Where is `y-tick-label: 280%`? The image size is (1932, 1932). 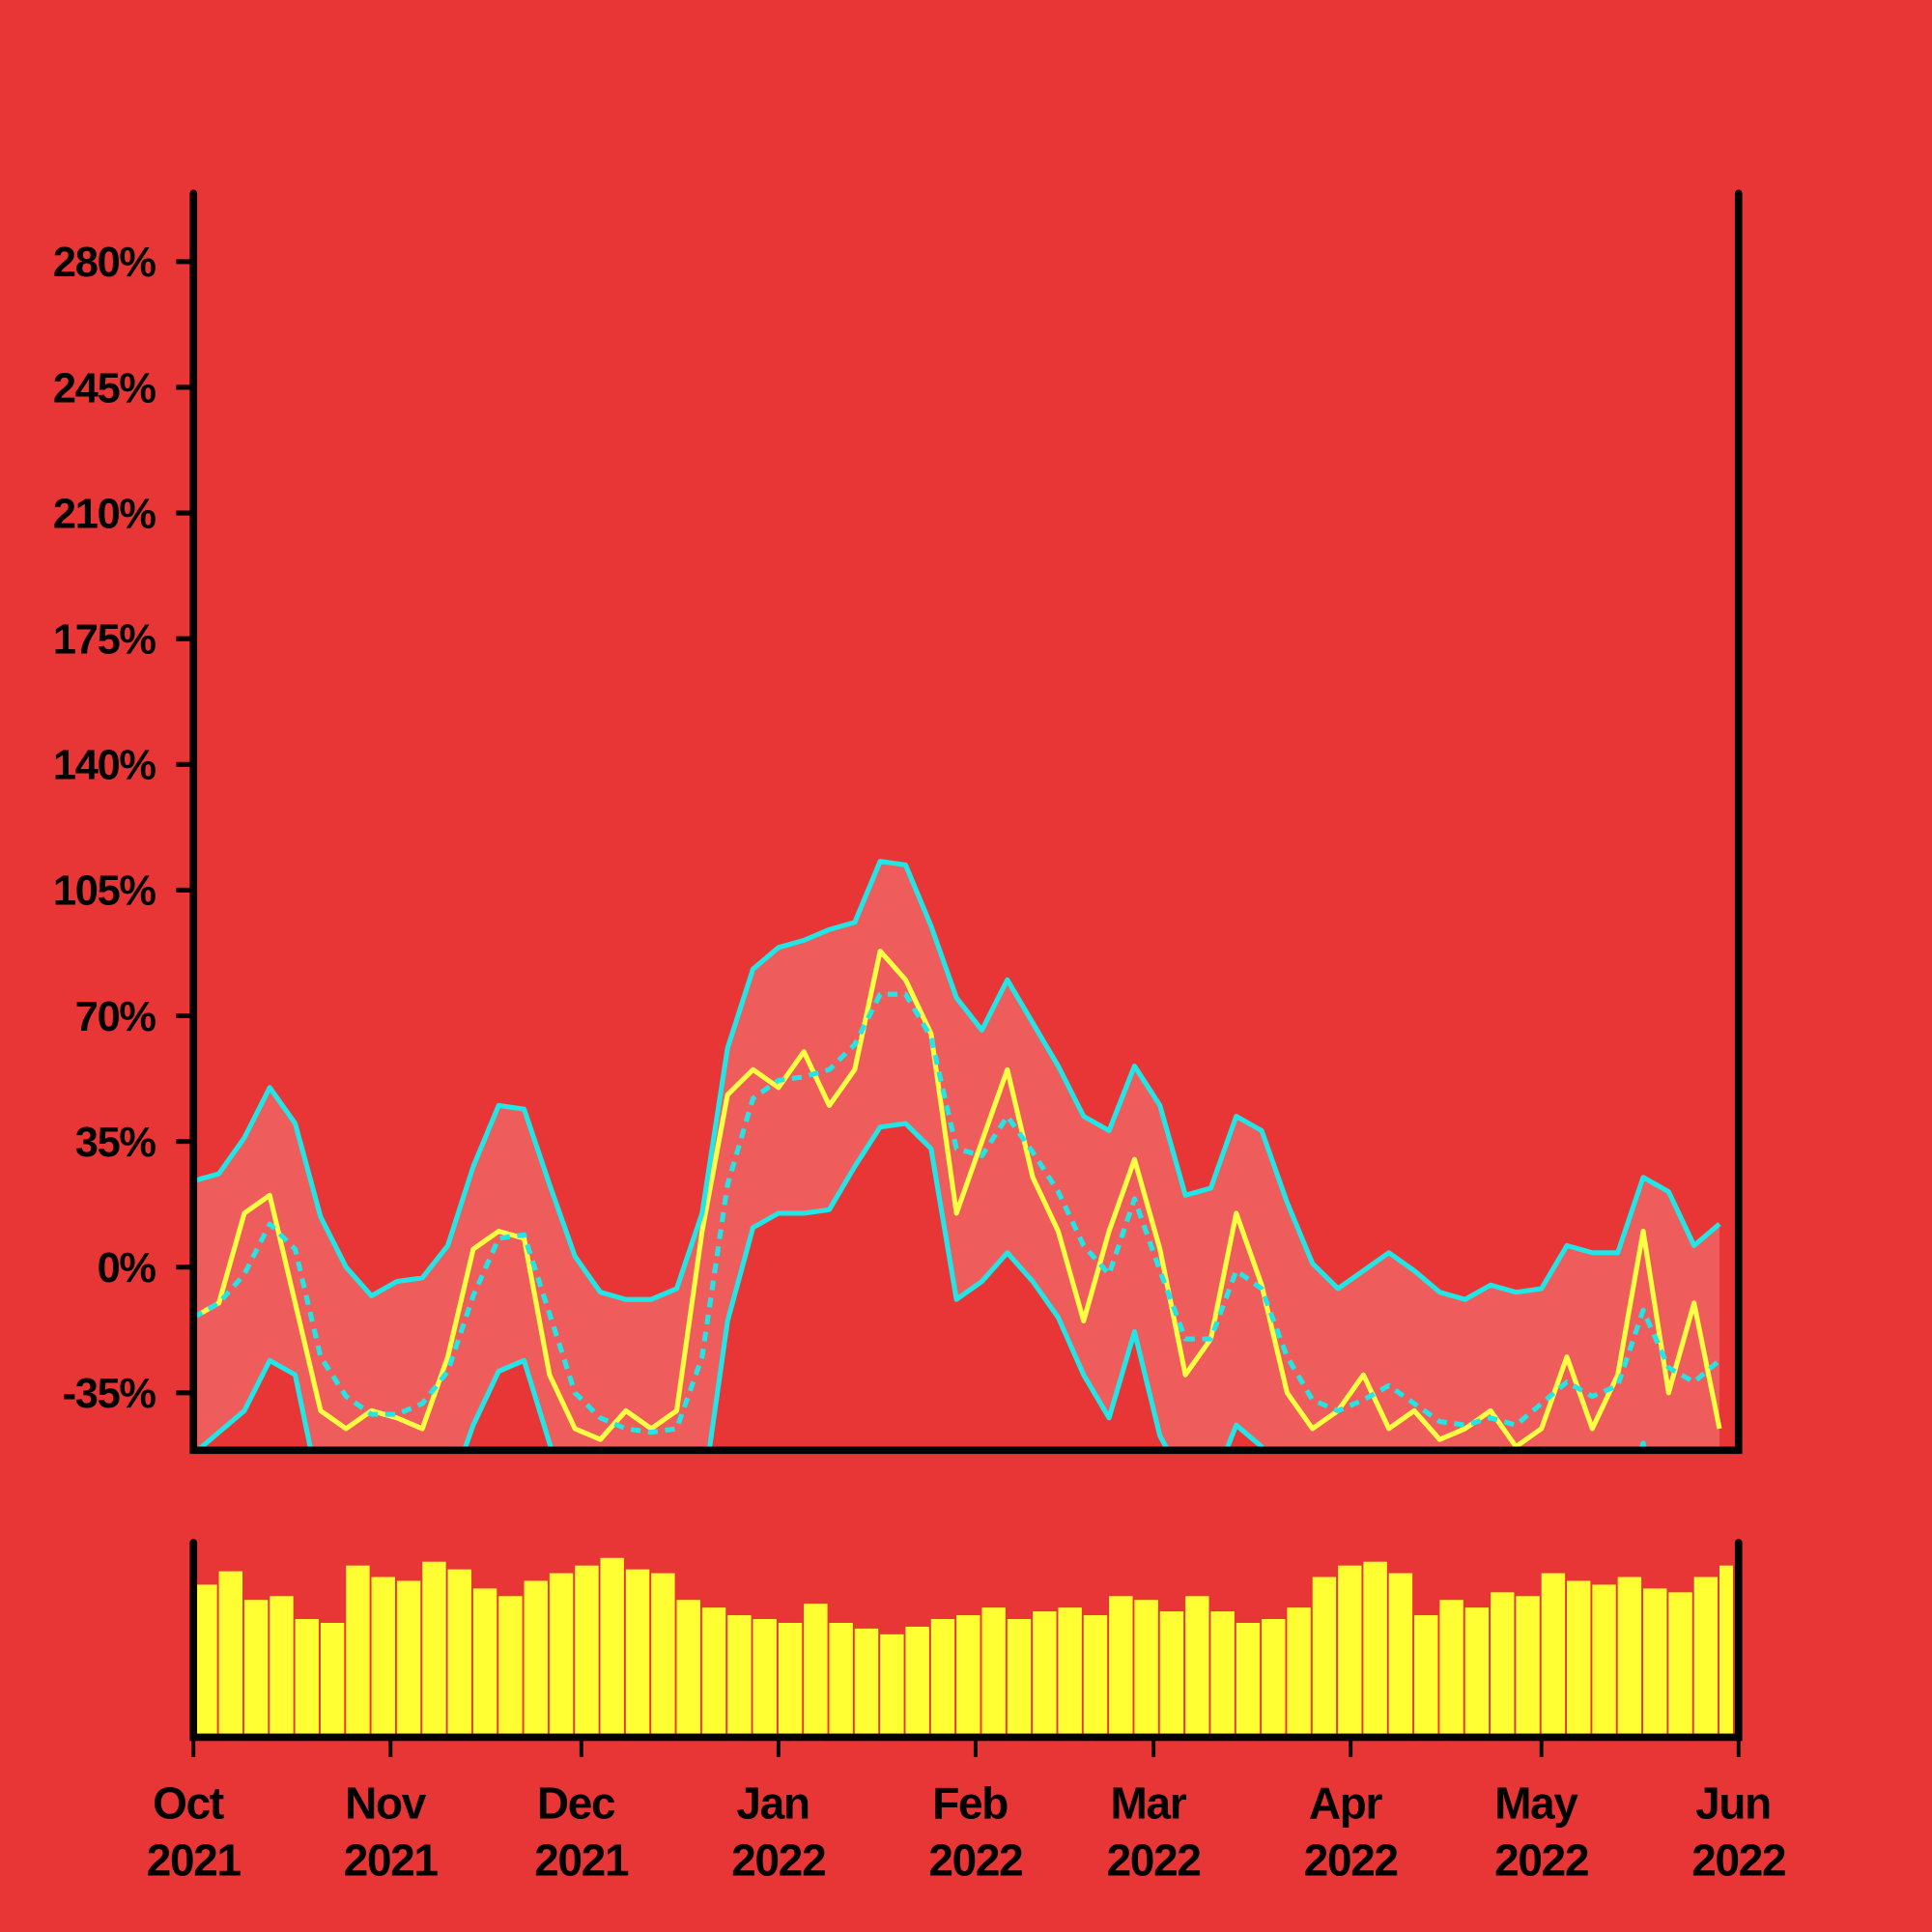 y-tick-label: 280% is located at coordinates (104, 263).